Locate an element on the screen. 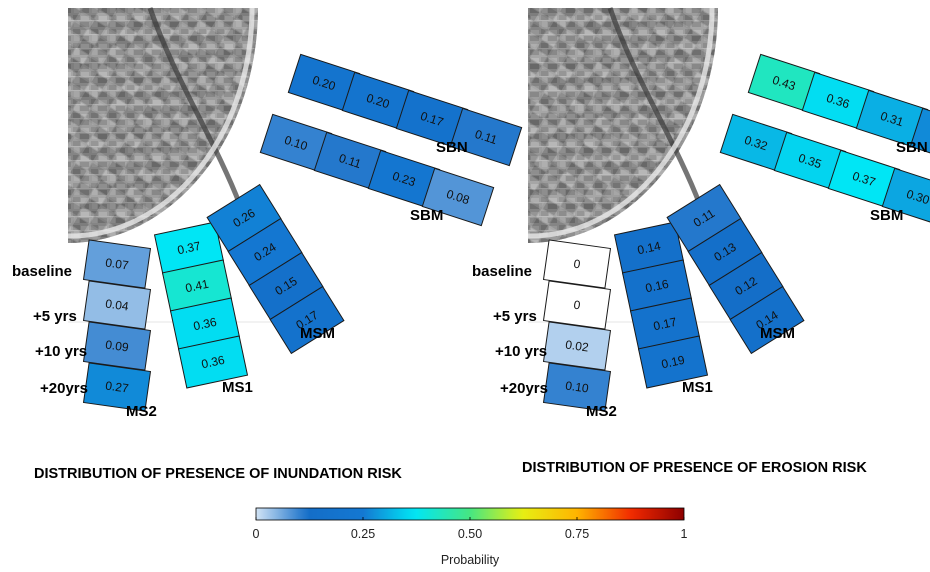 This screenshot has width=930, height=572. erosion-cell-sbn-3: 0.27 is located at coordinates (919, 137).